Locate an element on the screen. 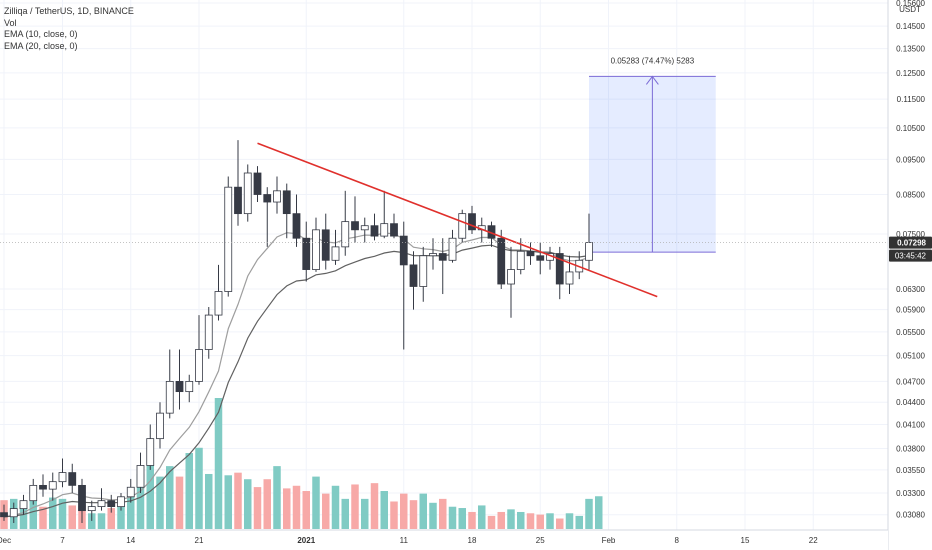  time-axis: Dec 7 14 21 2021 11 18 25 Feb 8 15 22 is located at coordinates (444, 539).